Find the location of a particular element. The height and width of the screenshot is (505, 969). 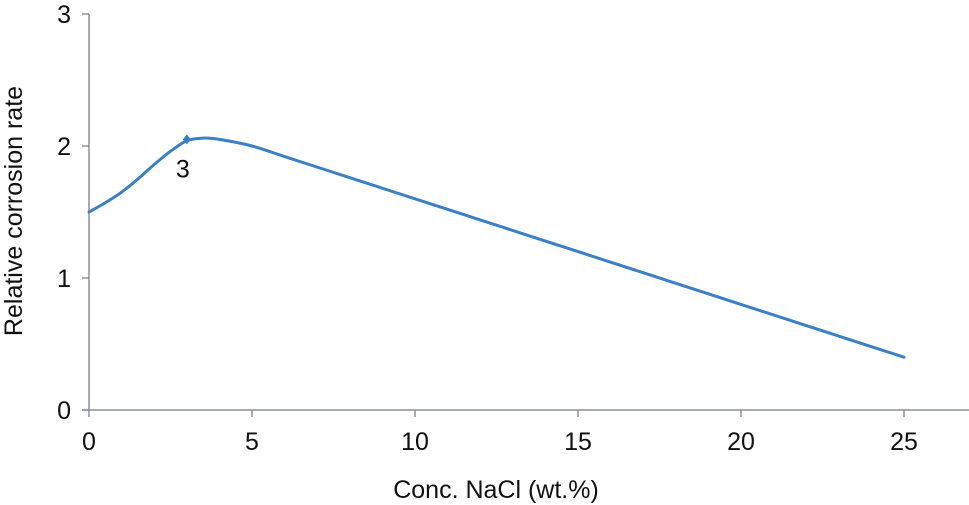

annotation-label: 3 is located at coordinates (183, 169).